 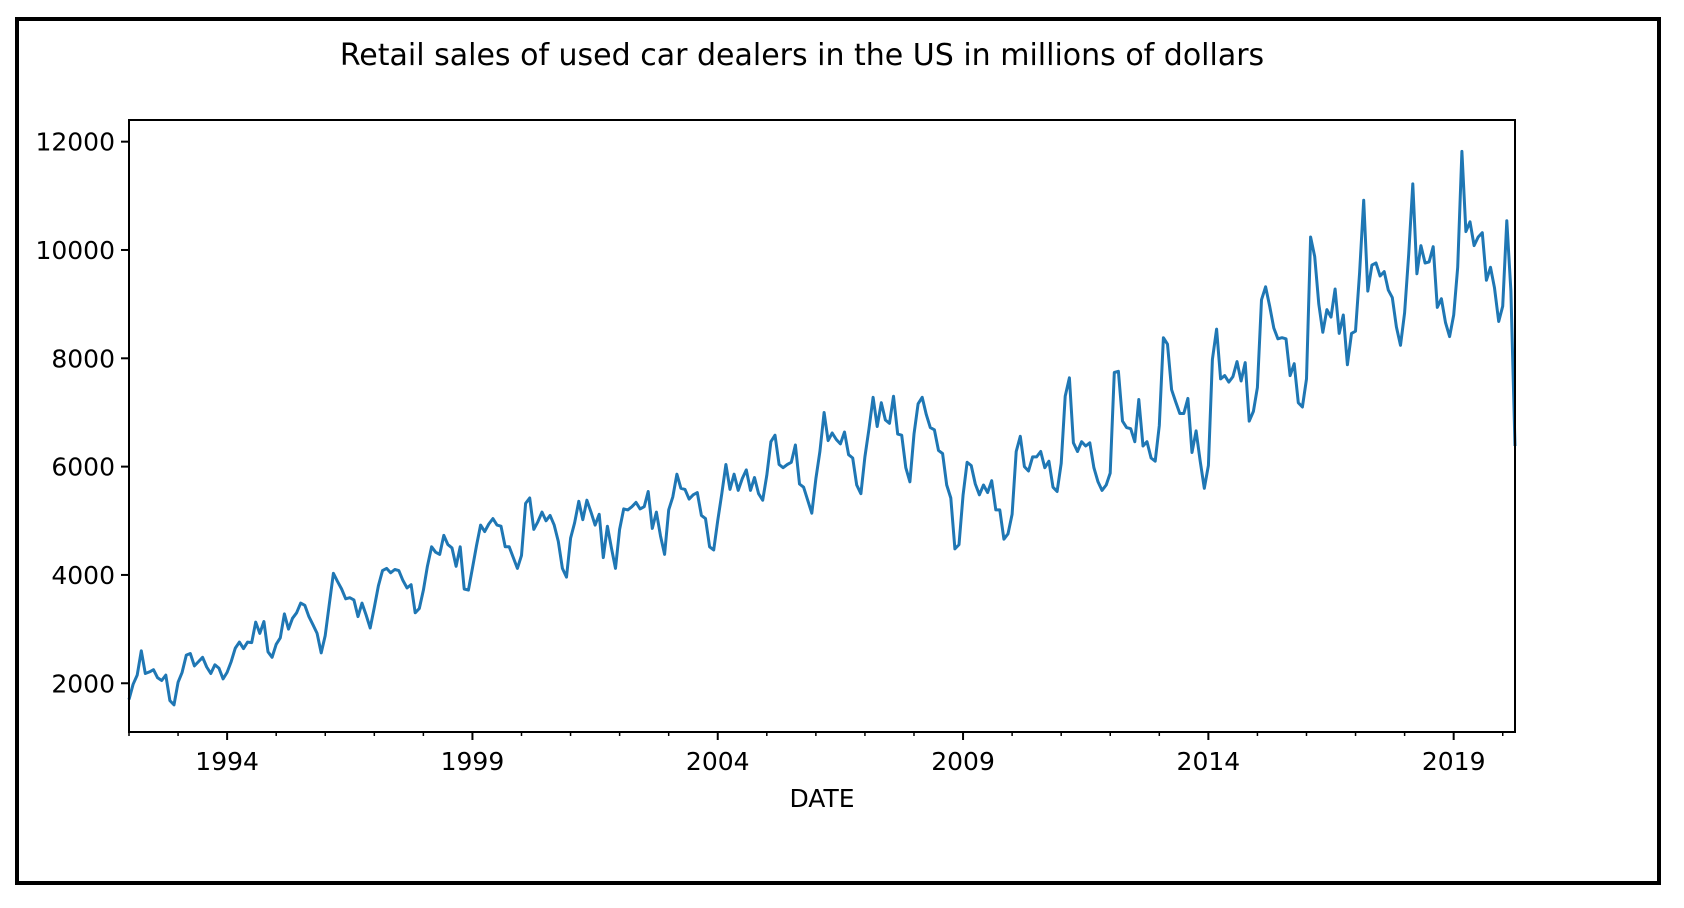 I want to click on y-tick-label: 8000, so click(x=83, y=358).